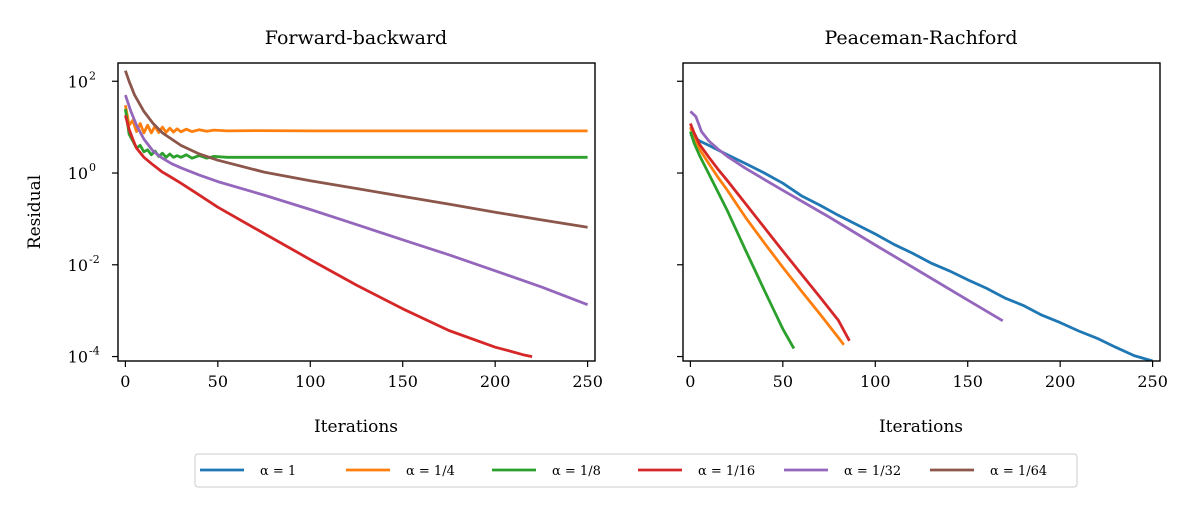 This screenshot has height=513, width=1195. I want to click on x-axis-label-forward-backward: Iterations, so click(356, 427).